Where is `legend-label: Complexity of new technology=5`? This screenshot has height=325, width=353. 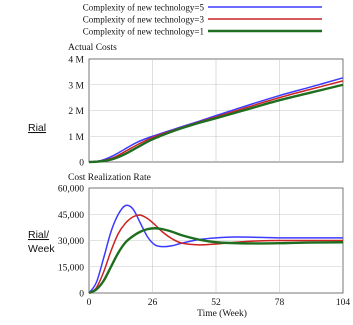
legend-label: Complexity of new technology=5 is located at coordinates (144, 8).